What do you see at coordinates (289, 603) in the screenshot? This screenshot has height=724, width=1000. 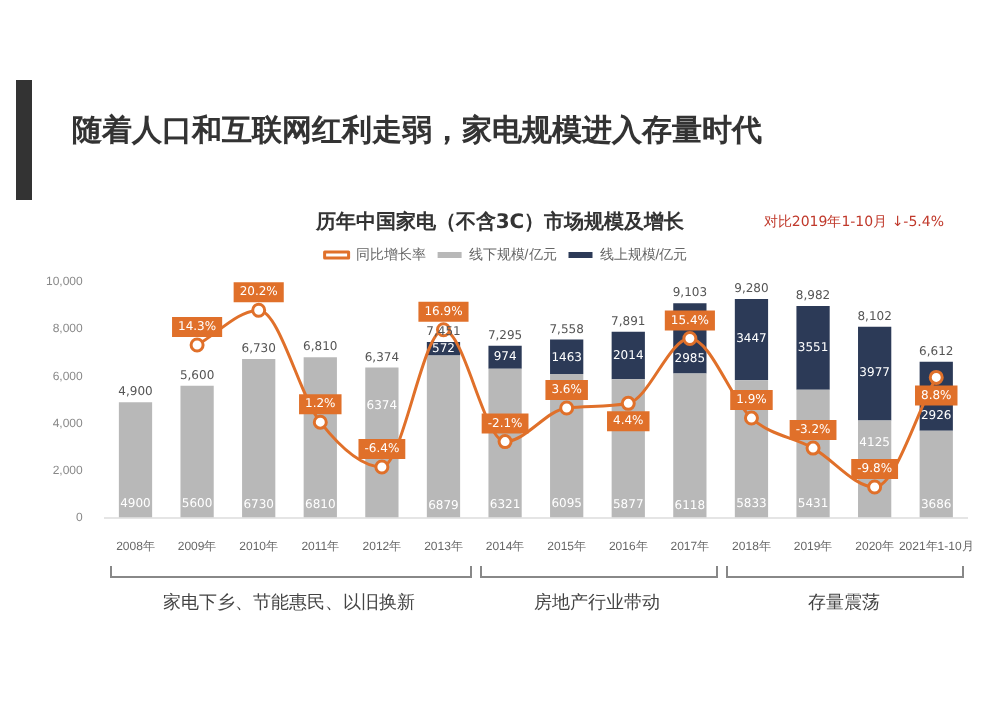 I see `text: 家电下乡、节能惠民、以旧换新` at bounding box center [289, 603].